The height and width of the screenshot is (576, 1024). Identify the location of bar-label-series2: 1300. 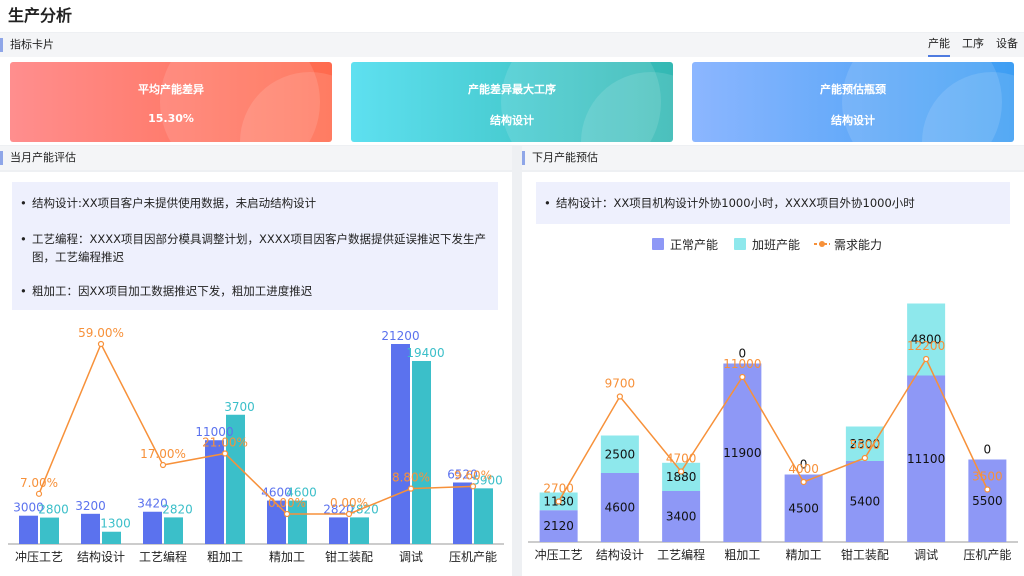
(115, 524).